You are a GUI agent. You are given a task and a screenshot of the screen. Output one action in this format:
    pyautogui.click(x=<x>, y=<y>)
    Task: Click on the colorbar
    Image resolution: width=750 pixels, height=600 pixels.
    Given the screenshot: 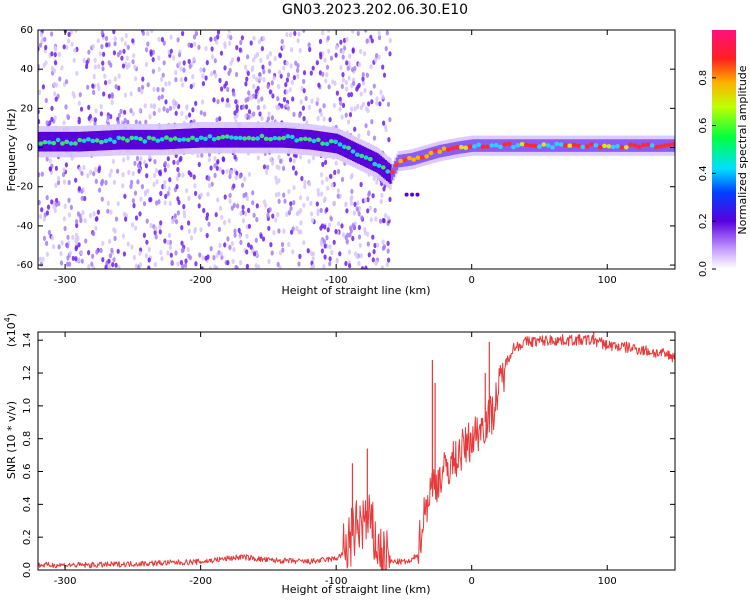 What is the action you would take?
    pyautogui.click(x=724, y=149)
    